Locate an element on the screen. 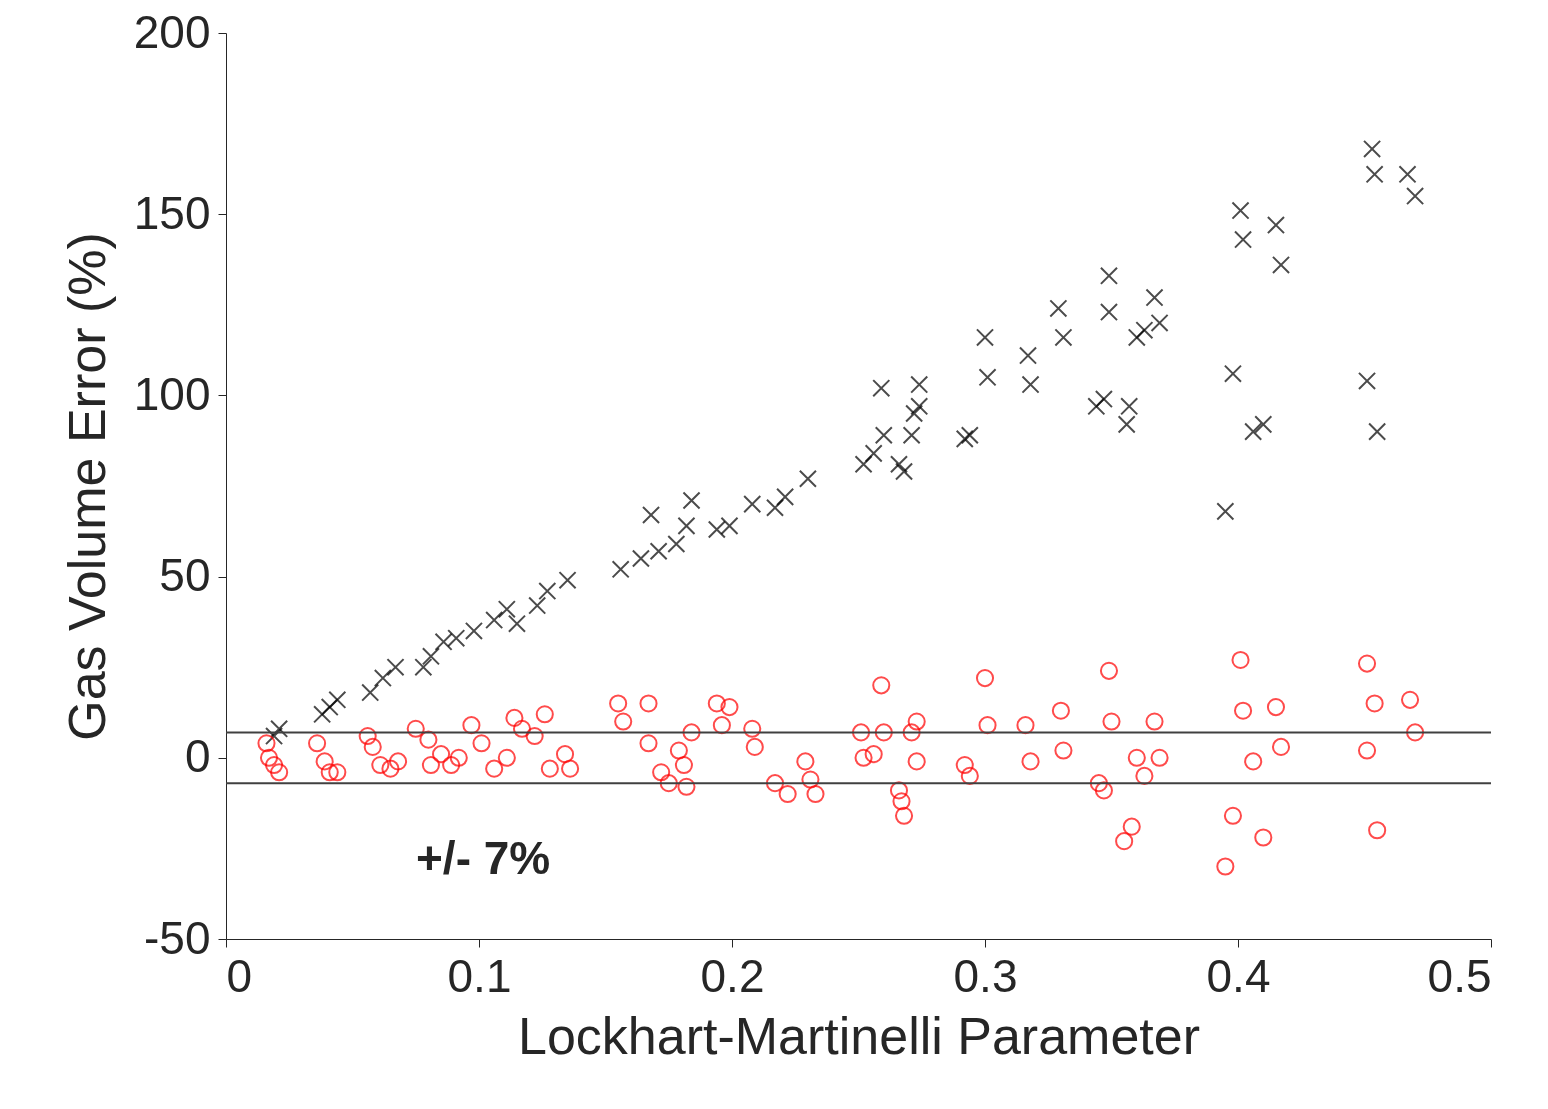  x-tick-label: 0.3 is located at coordinates (985, 975).